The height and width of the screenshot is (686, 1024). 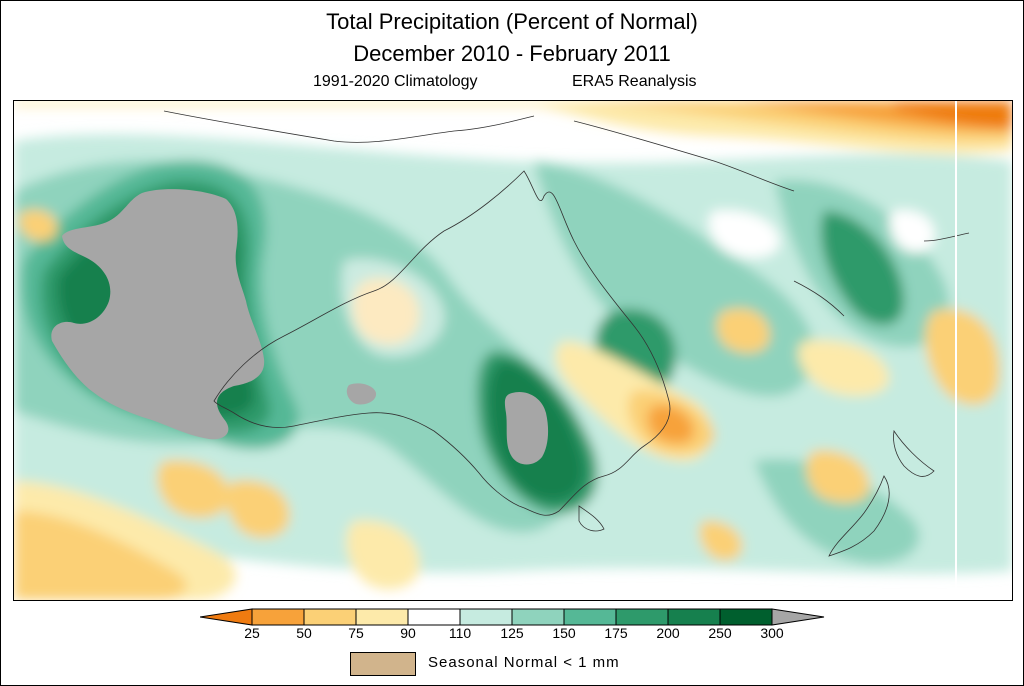 I want to click on colorbar-tick-label: 90, so click(x=408, y=633).